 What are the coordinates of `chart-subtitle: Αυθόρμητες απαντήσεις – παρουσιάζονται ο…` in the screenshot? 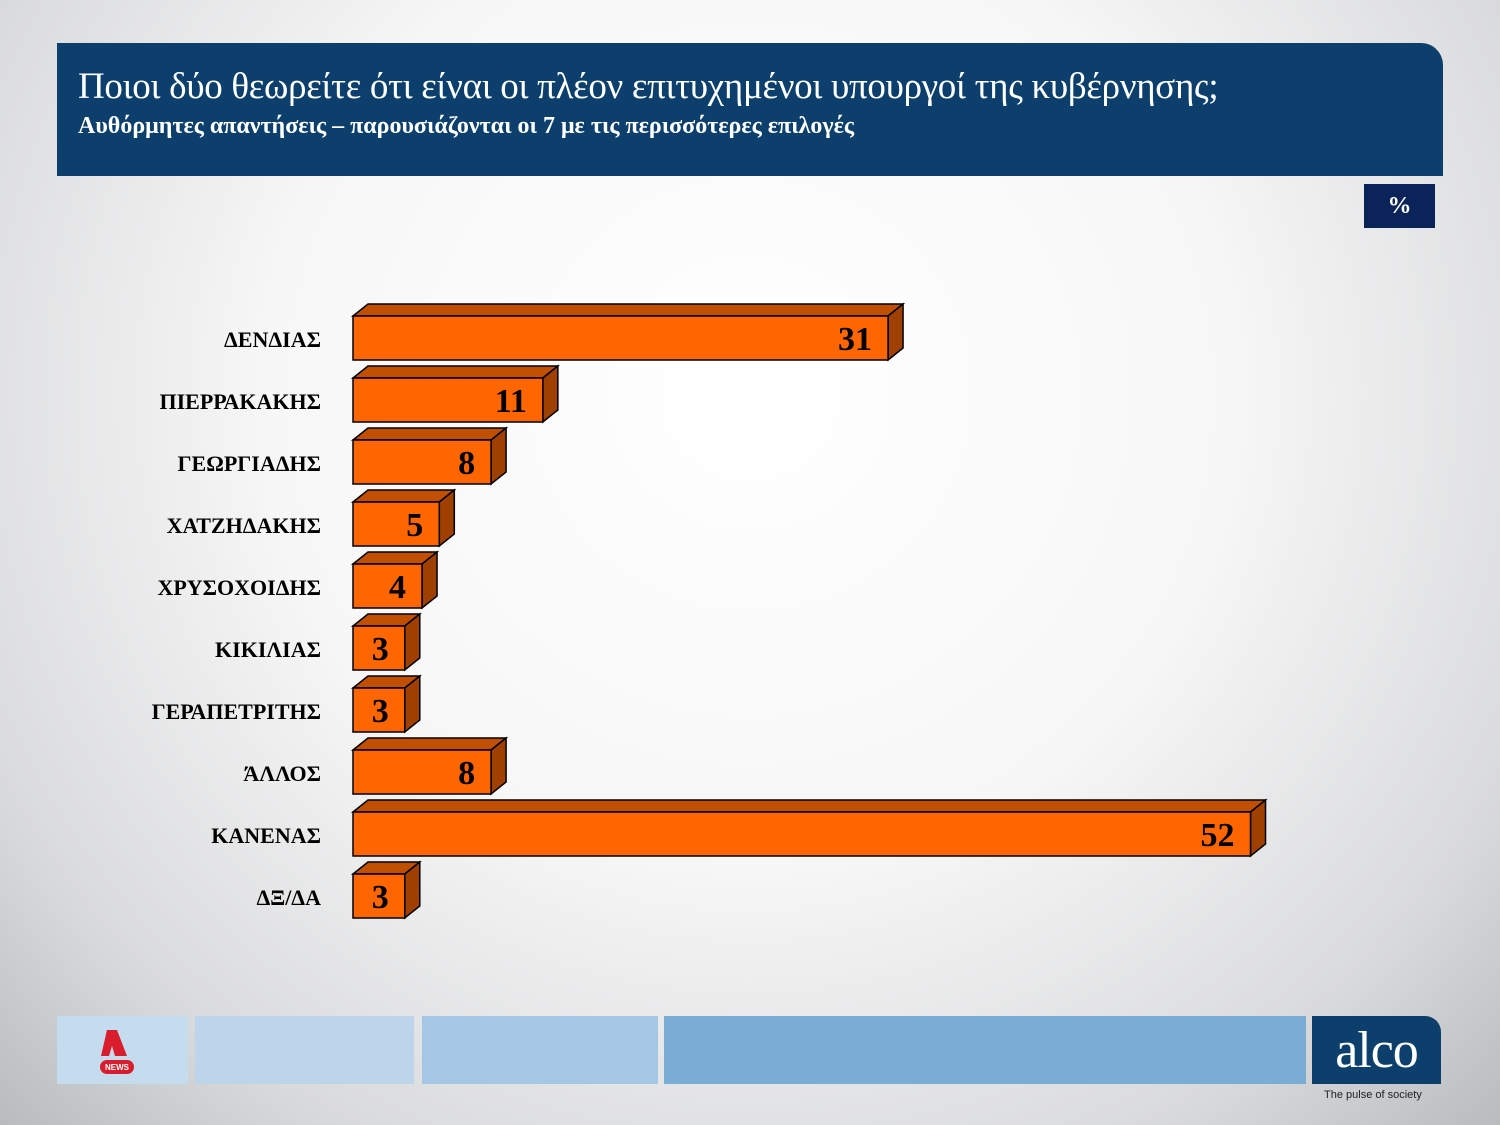 It's located at (466, 126).